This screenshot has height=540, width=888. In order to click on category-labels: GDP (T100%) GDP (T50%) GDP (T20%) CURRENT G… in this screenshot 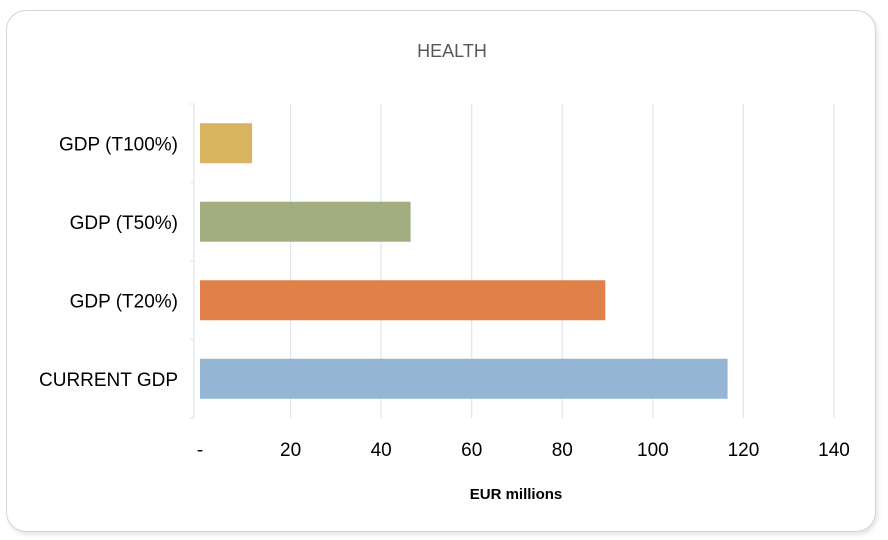, I will do `click(108, 262)`.